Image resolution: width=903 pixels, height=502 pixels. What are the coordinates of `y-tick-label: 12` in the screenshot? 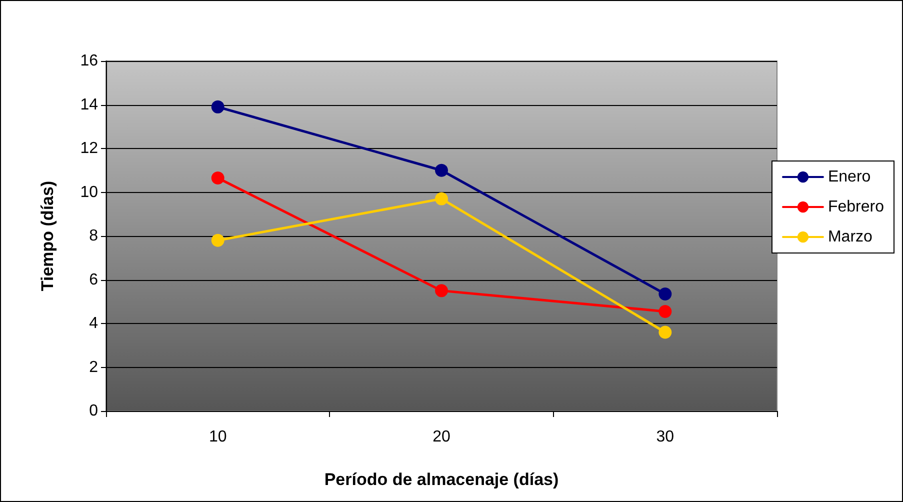 It's located at (89, 148).